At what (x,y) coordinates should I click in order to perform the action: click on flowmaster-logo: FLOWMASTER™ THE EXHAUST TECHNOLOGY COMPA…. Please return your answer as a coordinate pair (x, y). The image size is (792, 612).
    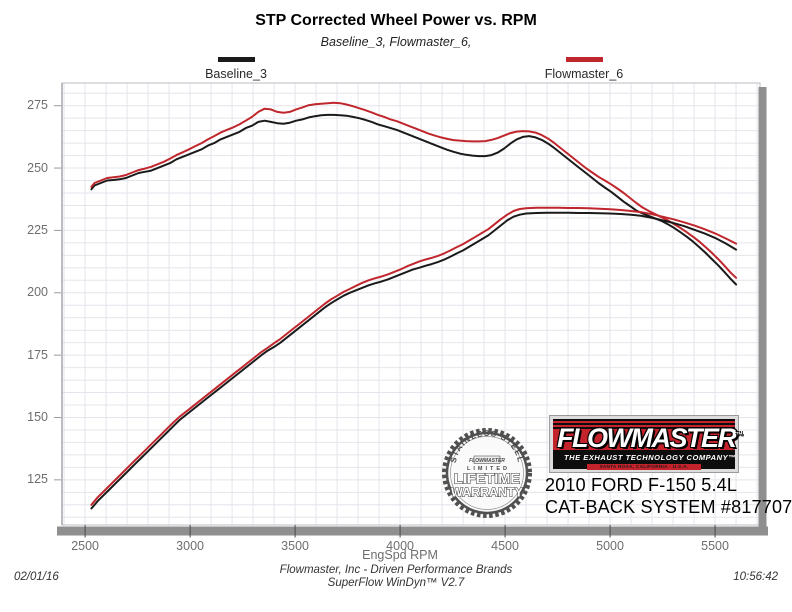
    Looking at the image, I should click on (646, 444).